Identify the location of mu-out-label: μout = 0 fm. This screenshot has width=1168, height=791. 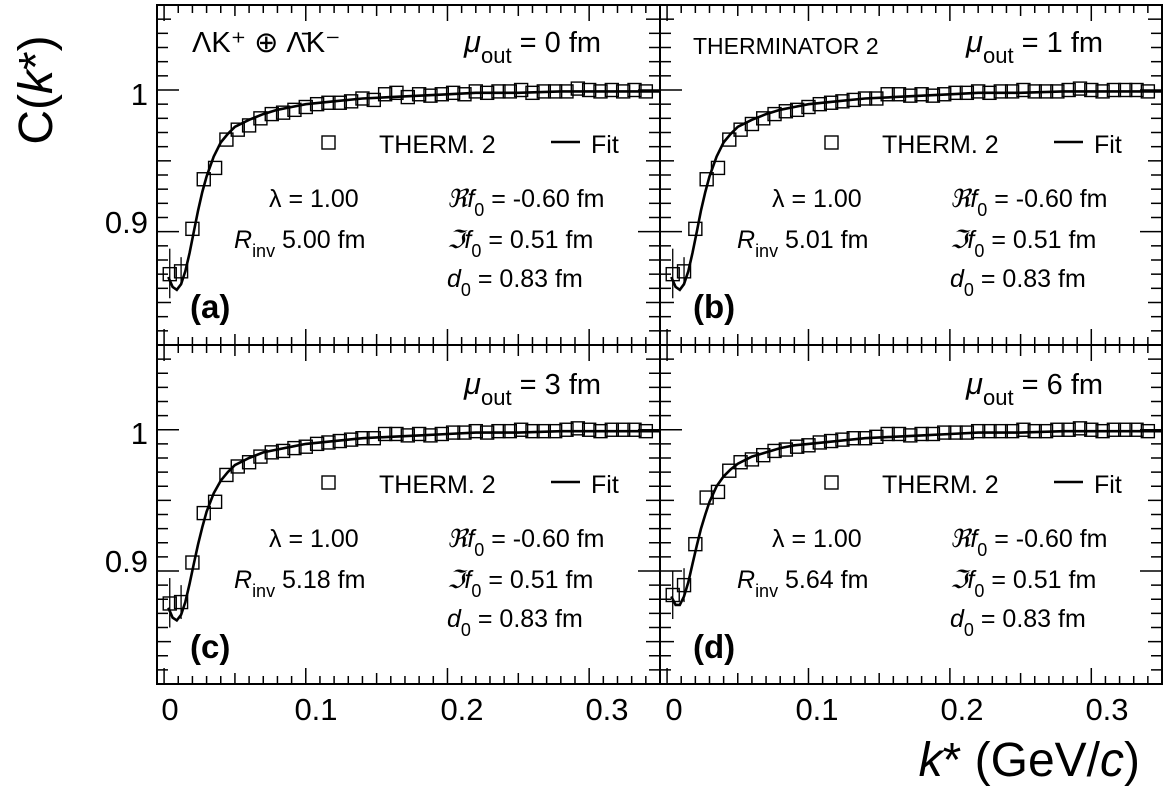
(532, 46).